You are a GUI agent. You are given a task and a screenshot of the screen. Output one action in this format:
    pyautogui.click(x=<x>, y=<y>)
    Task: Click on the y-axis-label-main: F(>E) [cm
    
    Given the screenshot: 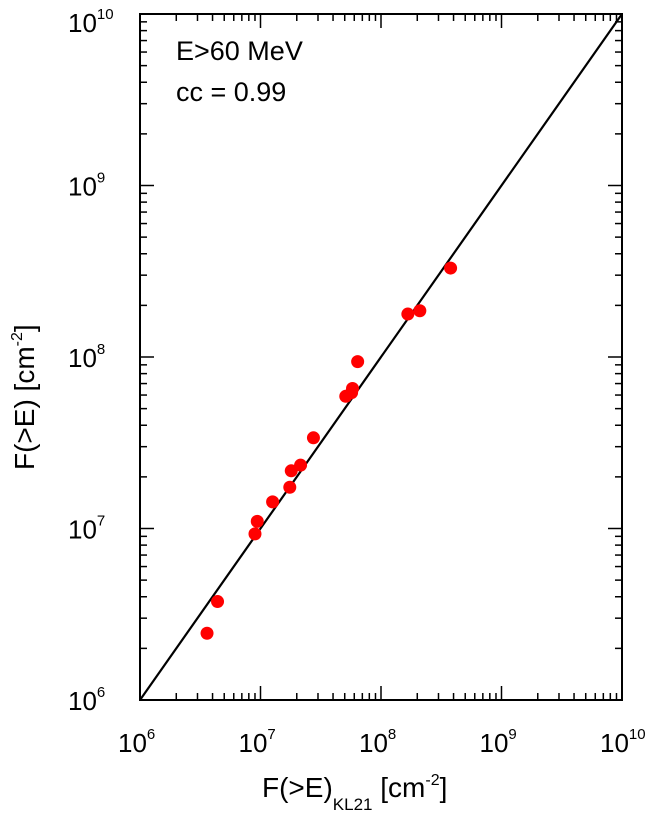 What is the action you would take?
    pyautogui.click(x=24, y=408)
    